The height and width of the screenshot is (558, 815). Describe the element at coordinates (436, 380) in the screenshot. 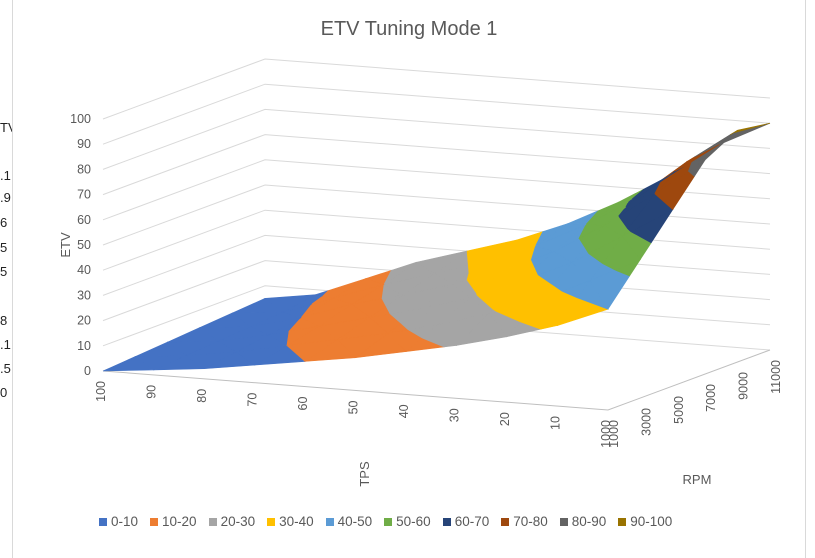

I see `floor-edge` at that location.